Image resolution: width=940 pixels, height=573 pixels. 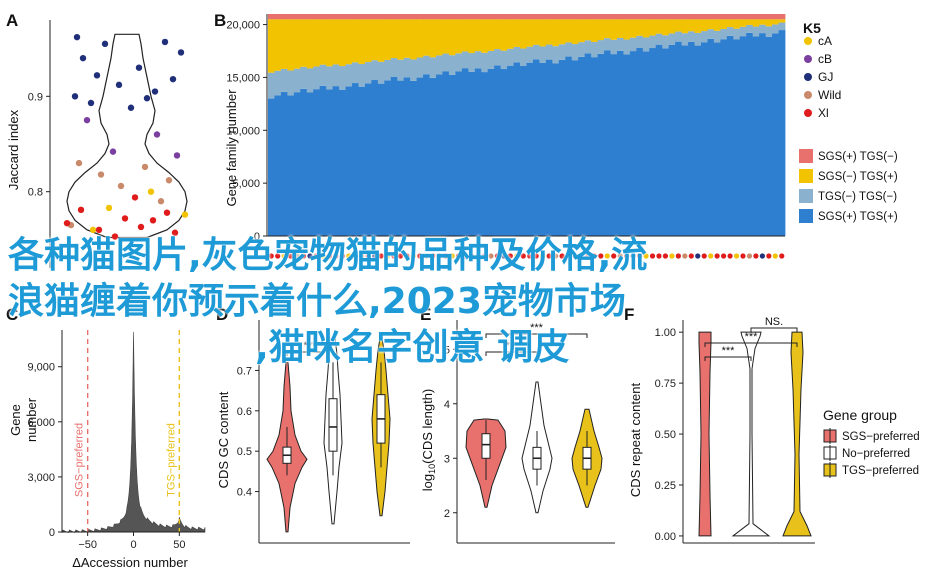 I want to click on panel-b-series-legend-label: SGS(−) TGS(+), so click(x=858, y=177).